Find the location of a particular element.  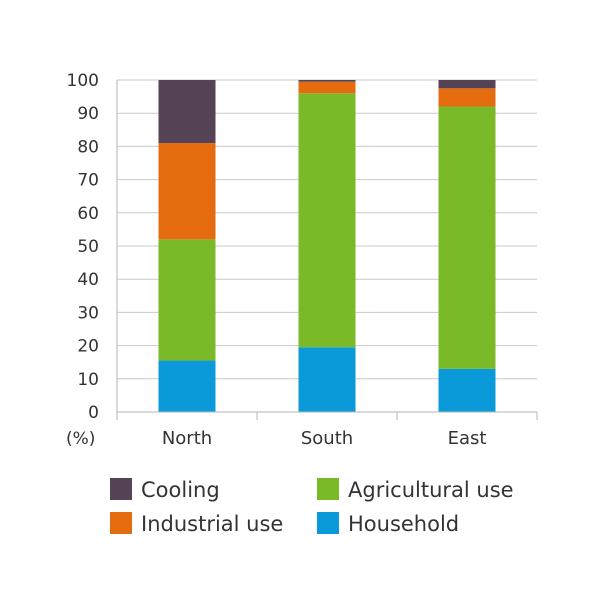

y-tick-label: 40 is located at coordinates (88, 280).